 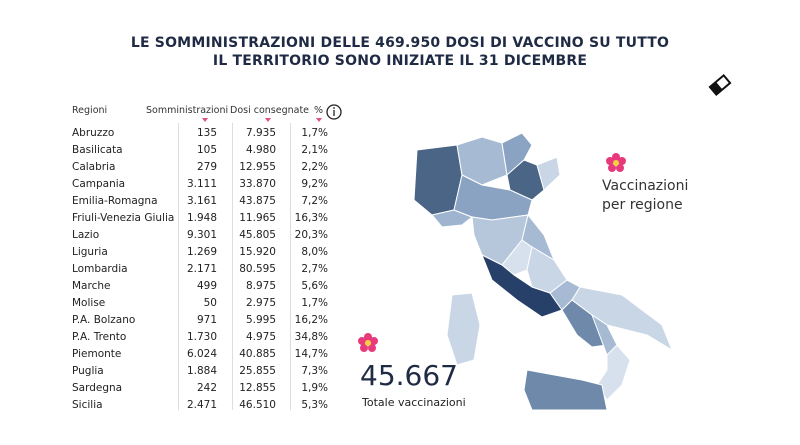 What do you see at coordinates (94, 167) in the screenshot?
I see `region-name: Calabria` at bounding box center [94, 167].